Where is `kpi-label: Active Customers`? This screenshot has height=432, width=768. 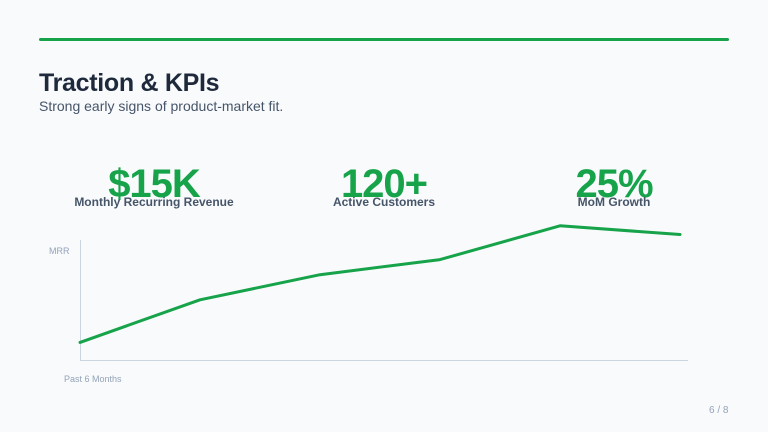 kpi-label: Active Customers is located at coordinates (384, 202).